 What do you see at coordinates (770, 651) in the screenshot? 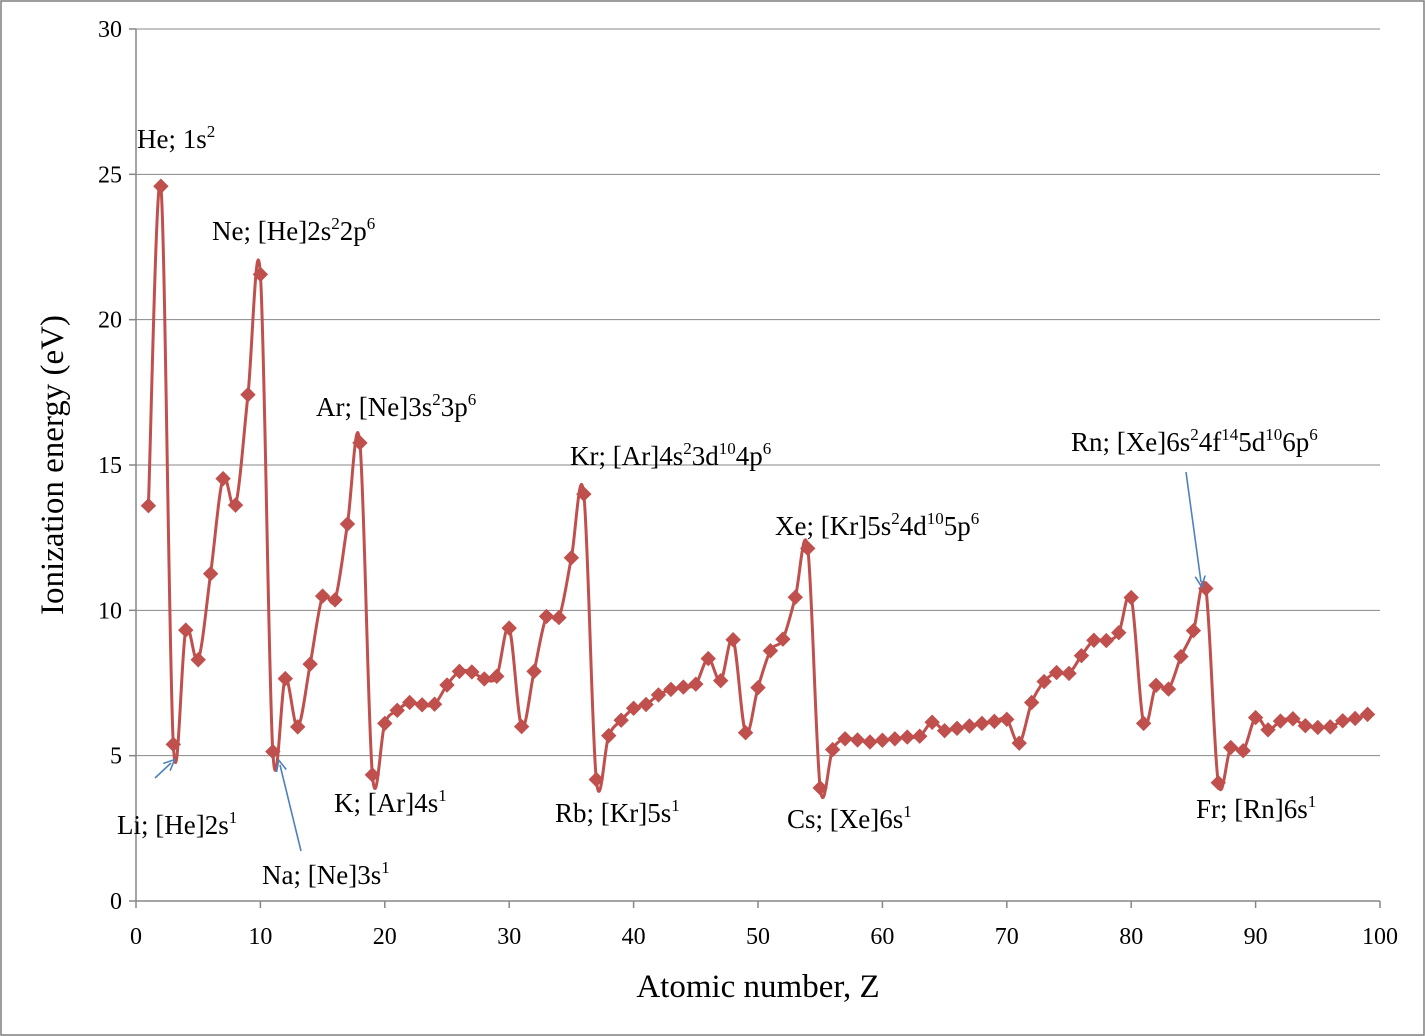
I see `data-point-z51` at bounding box center [770, 651].